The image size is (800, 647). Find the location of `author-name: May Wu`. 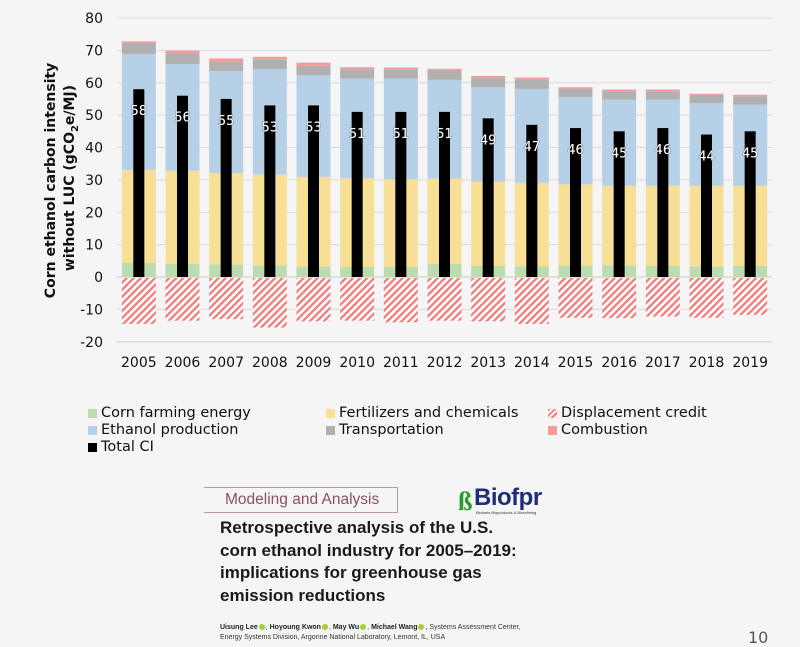

author-name: May Wu is located at coordinates (346, 627).